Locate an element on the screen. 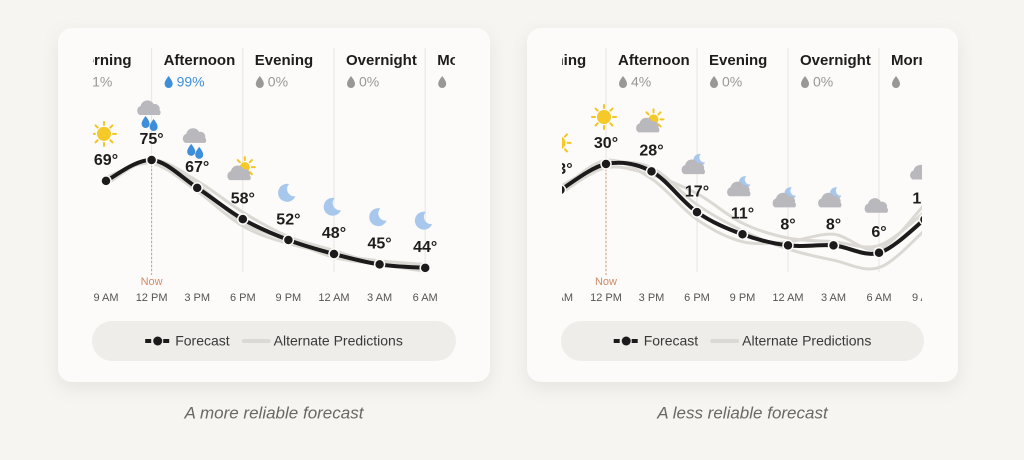 The image size is (1024, 460). temperature-label: 69° is located at coordinates (106, 160).